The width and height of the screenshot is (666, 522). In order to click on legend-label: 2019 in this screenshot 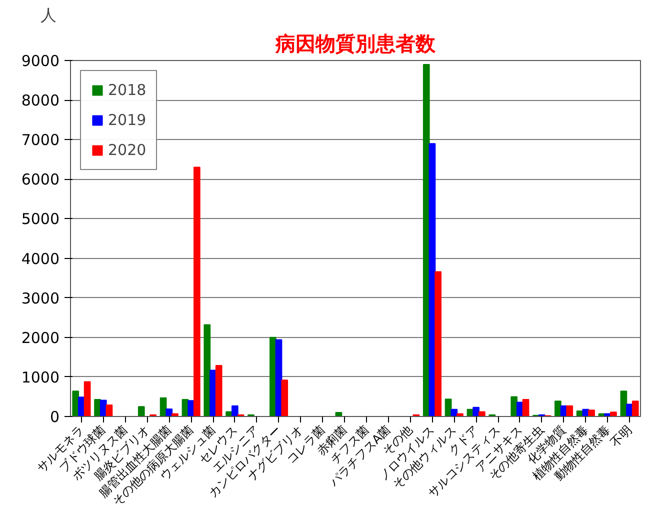, I will do `click(127, 120)`.